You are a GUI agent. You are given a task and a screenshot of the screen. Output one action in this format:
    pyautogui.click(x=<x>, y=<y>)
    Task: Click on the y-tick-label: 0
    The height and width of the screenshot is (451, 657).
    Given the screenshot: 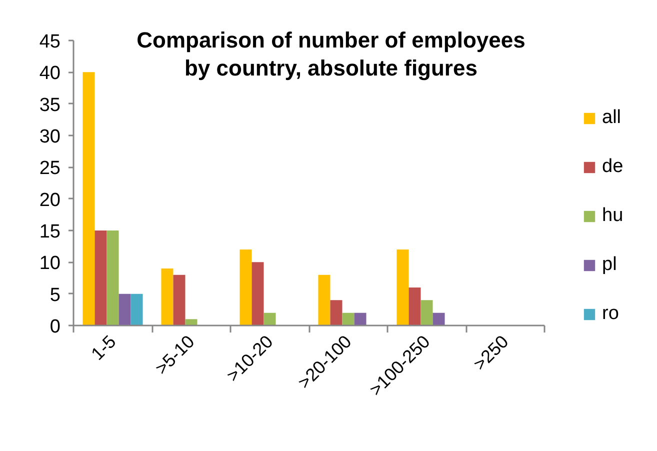 What is the action you would take?
    pyautogui.click(x=55, y=327)
    